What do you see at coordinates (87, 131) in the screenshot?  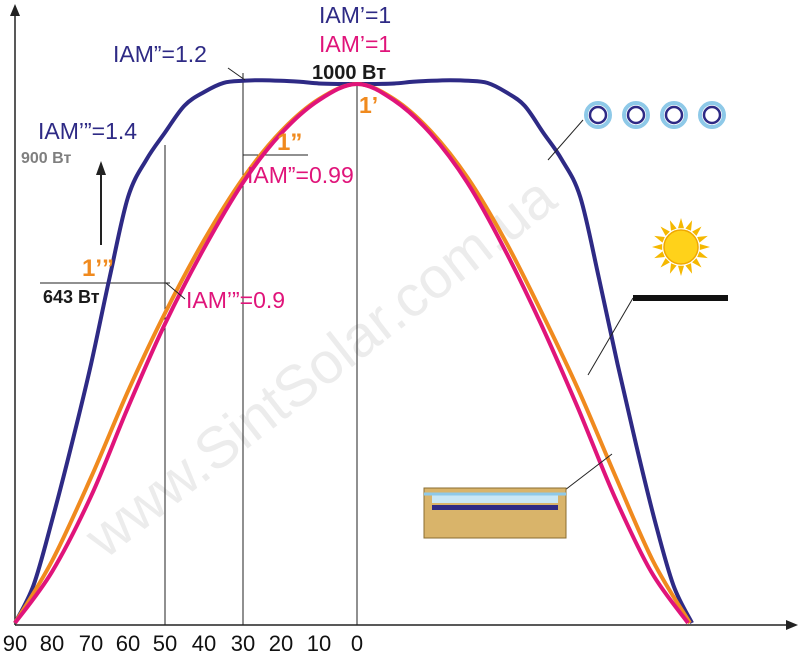 I see `label-iam3-tube: IAM’”=1.4` at bounding box center [87, 131].